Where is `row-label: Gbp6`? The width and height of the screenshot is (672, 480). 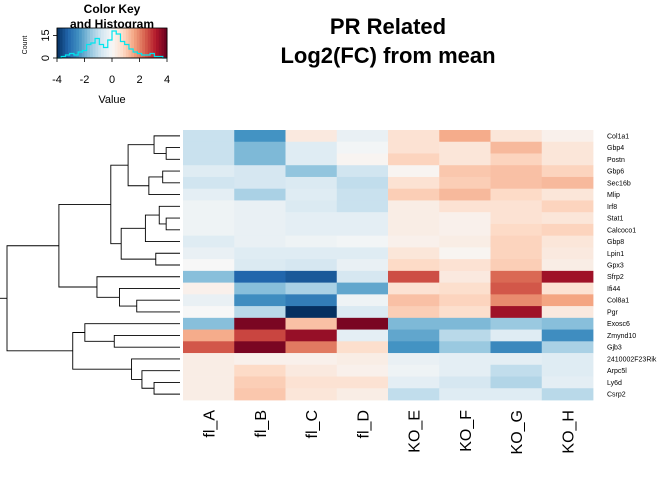 row-label: Gbp6 is located at coordinates (615, 172).